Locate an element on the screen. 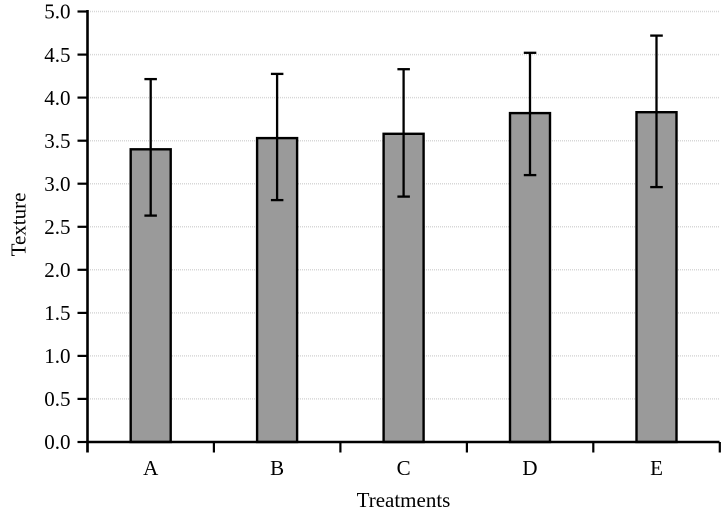 The image size is (726, 512). svg-text: D is located at coordinates (529, 468).